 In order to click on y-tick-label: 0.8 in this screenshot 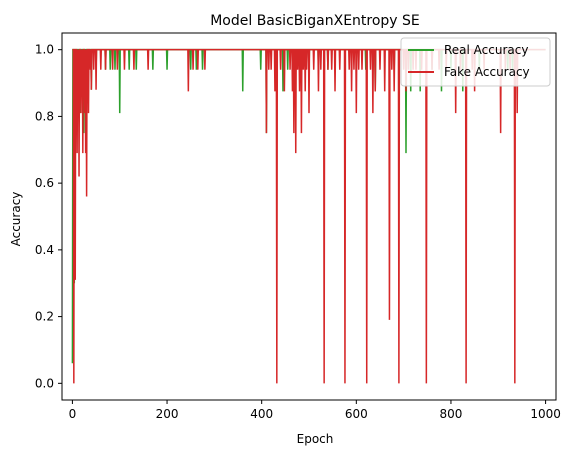, I will do `click(44, 116)`.